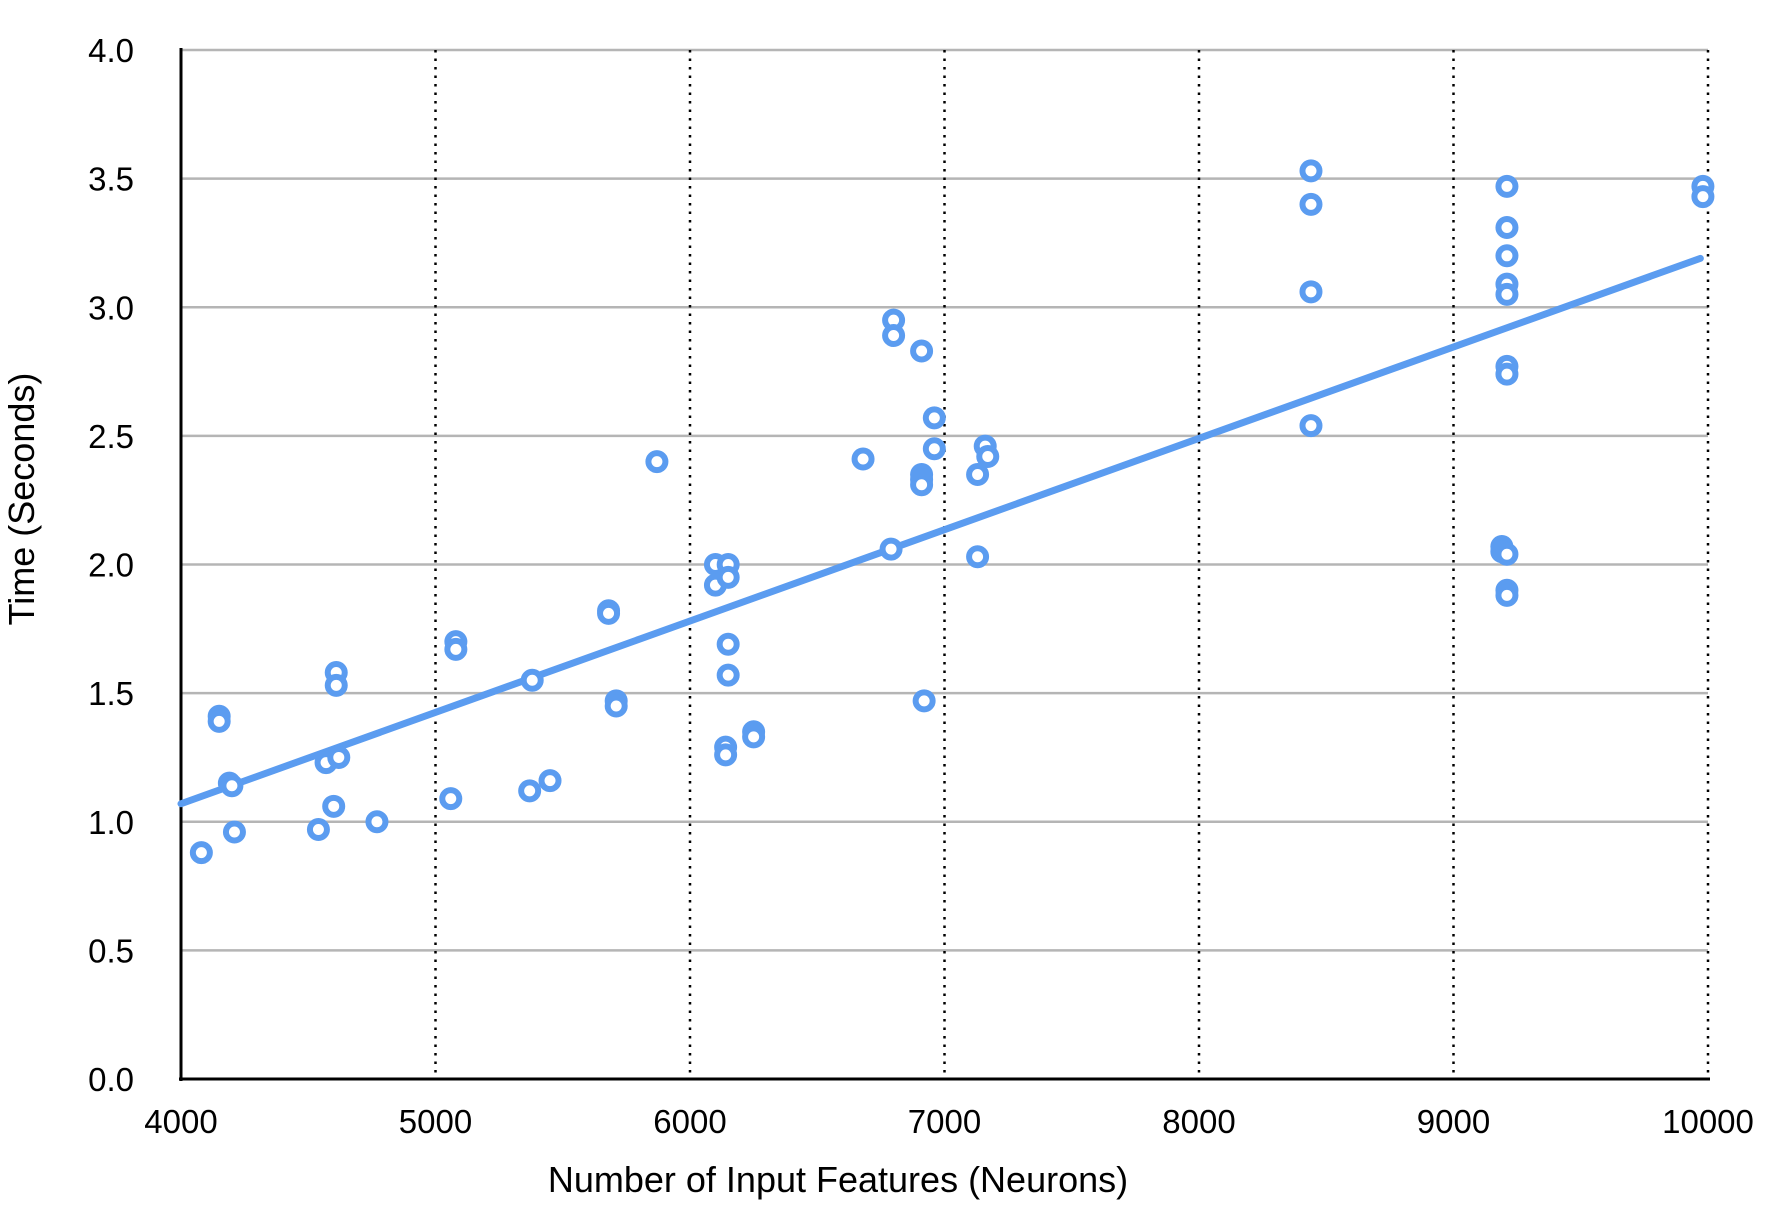  I want to click on y-tick-label: 3.0, so click(111, 307).